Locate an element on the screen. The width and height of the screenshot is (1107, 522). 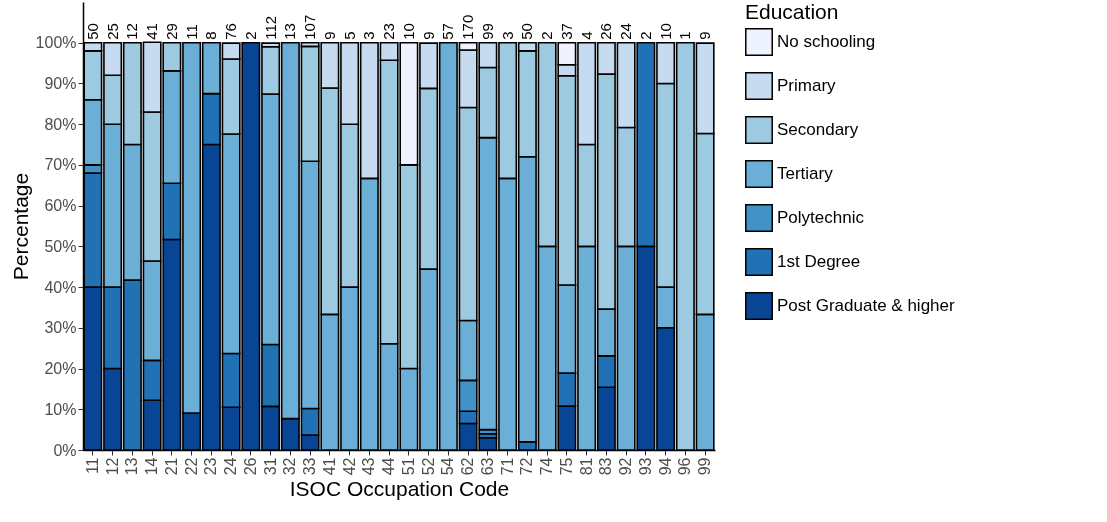
annotation: 8 is located at coordinates (211, 35).